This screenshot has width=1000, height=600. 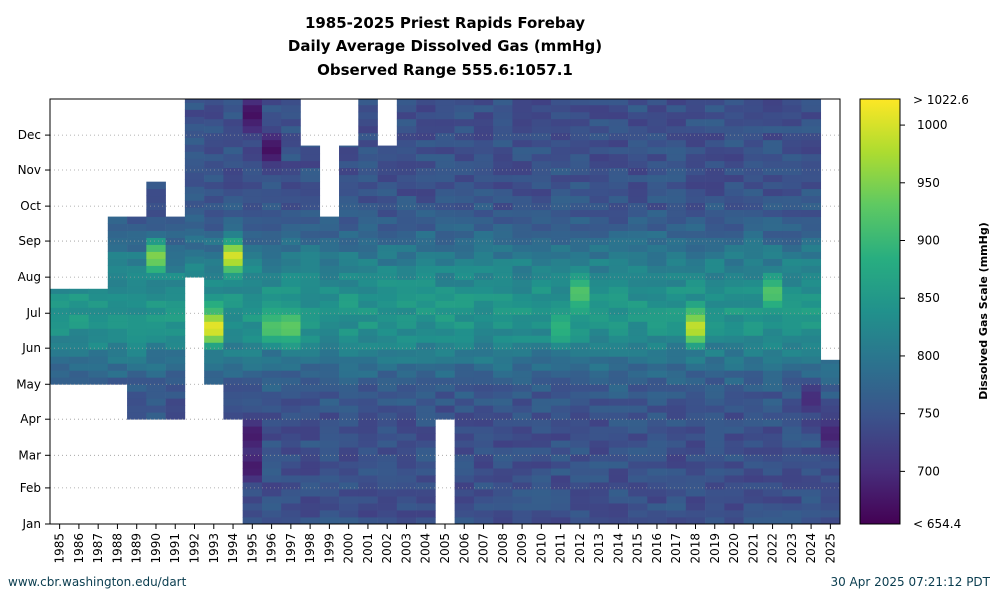 What do you see at coordinates (928, 356) in the screenshot?
I see `colorbar-tick-label-800: 800` at bounding box center [928, 356].